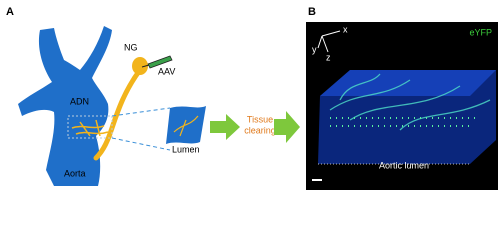  Describe the element at coordinates (140, 66) in the screenshot. I see `ganglion` at that location.